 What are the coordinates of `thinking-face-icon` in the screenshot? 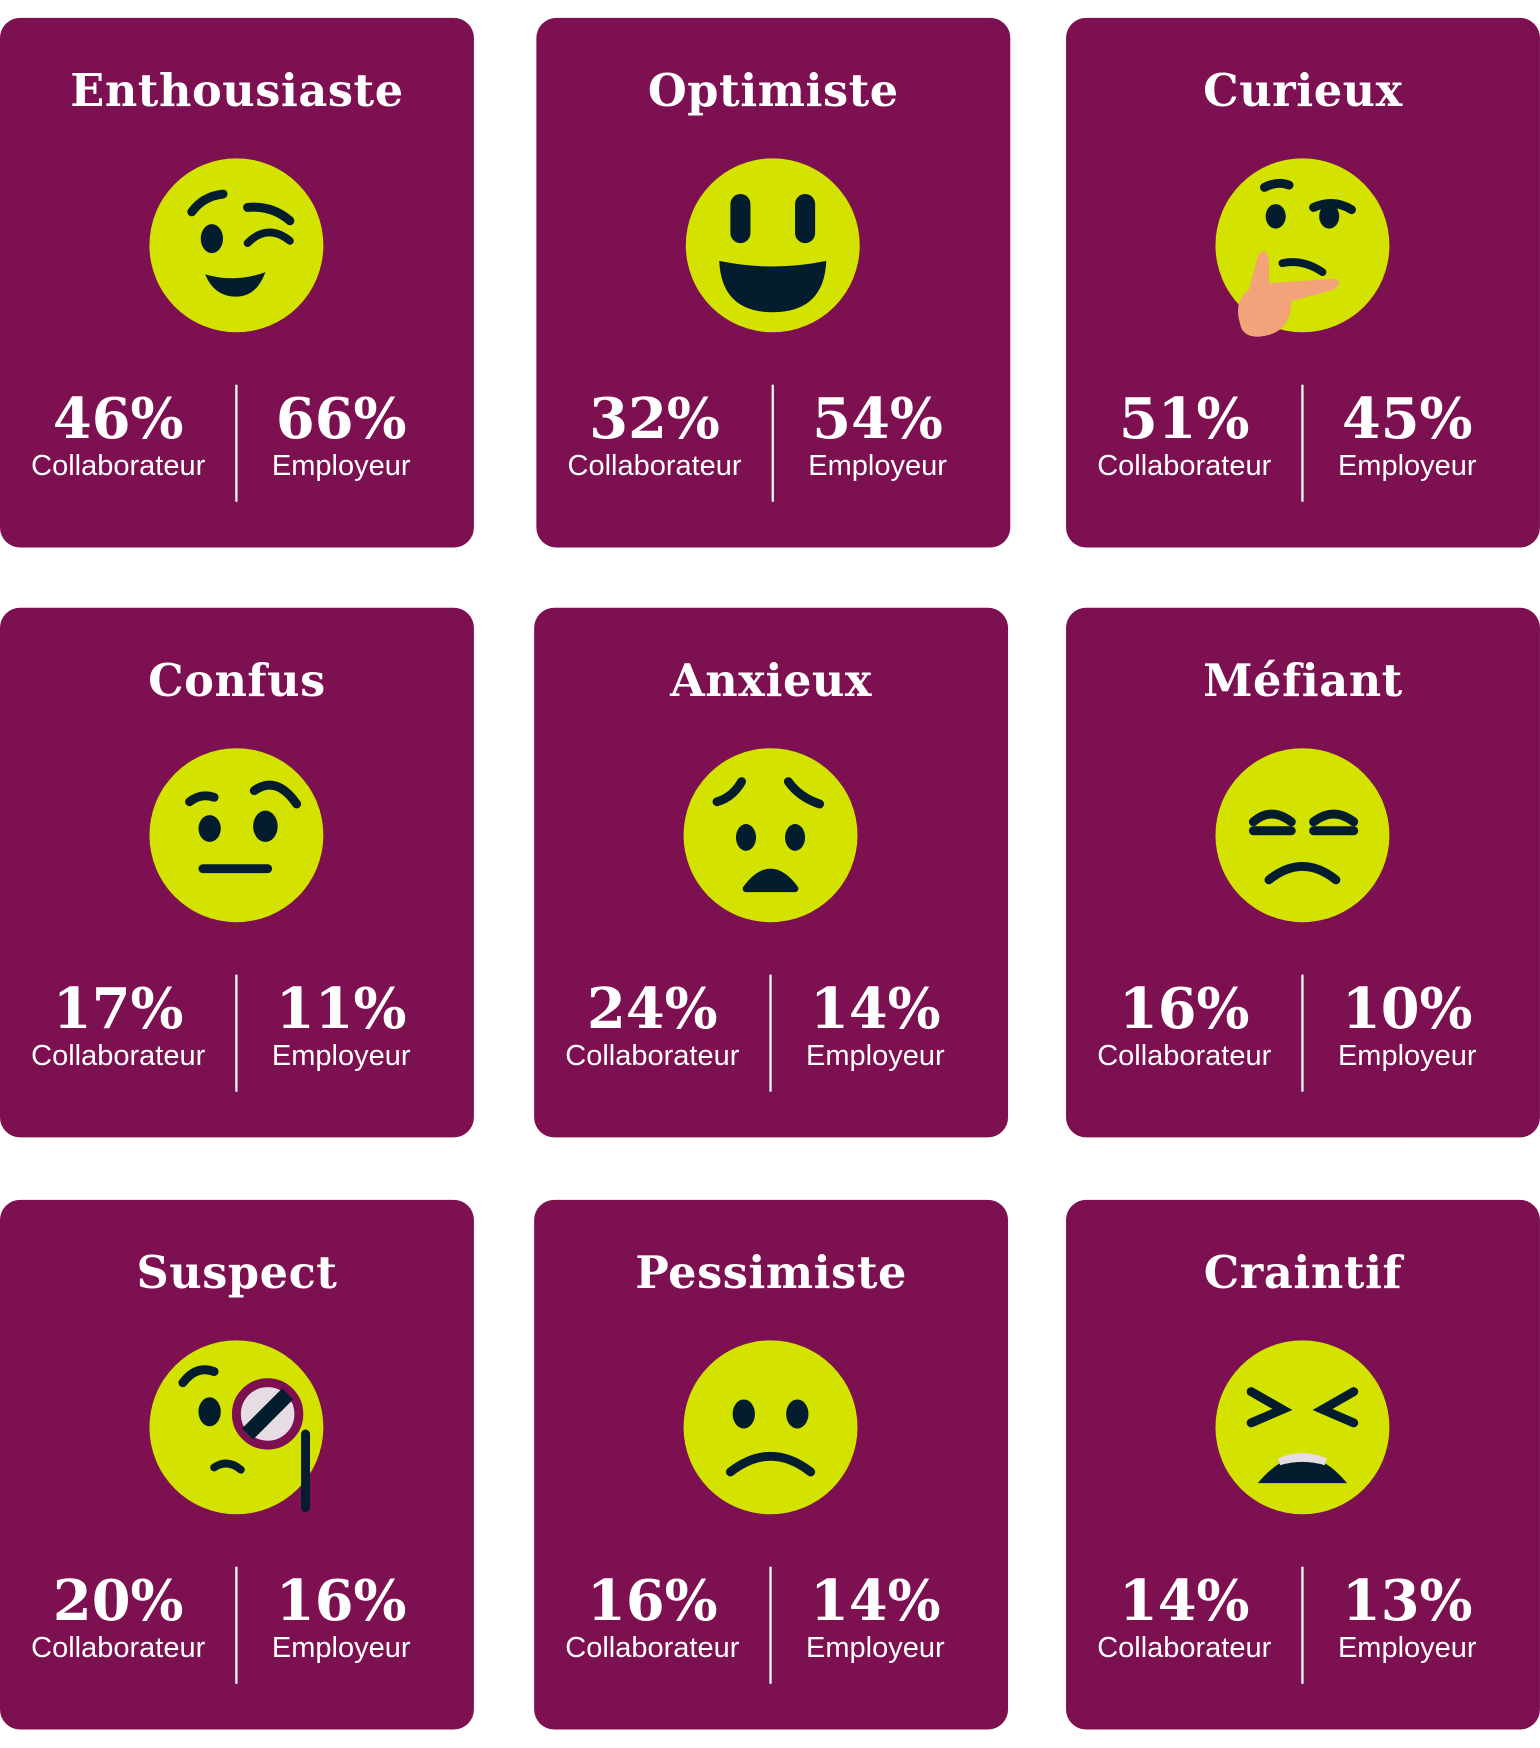 It's located at (1302, 247).